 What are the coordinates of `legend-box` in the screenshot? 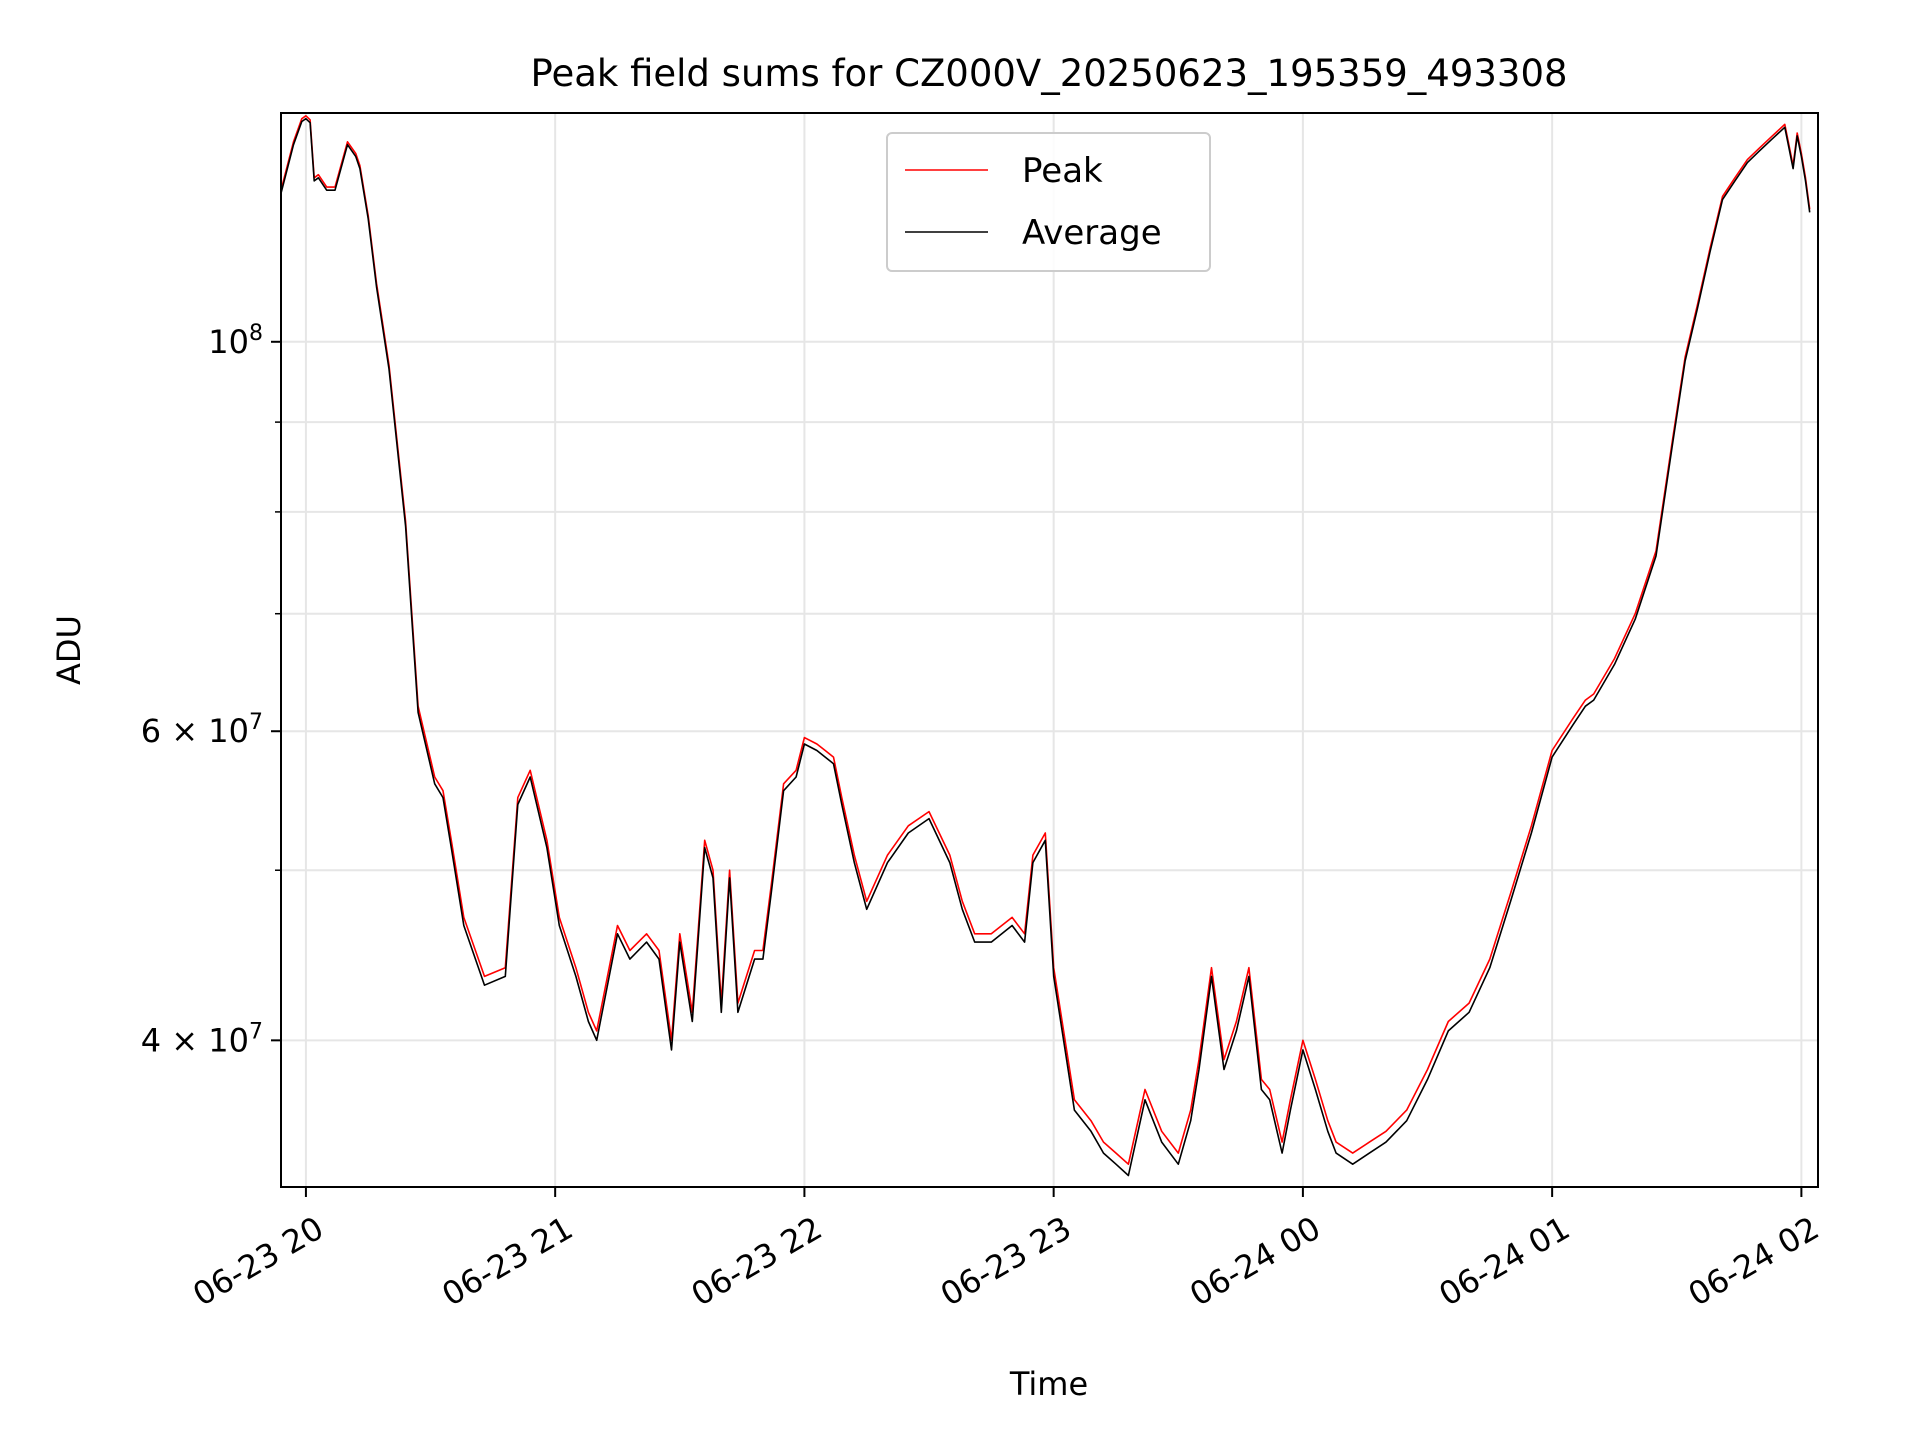 It's located at (1048, 202).